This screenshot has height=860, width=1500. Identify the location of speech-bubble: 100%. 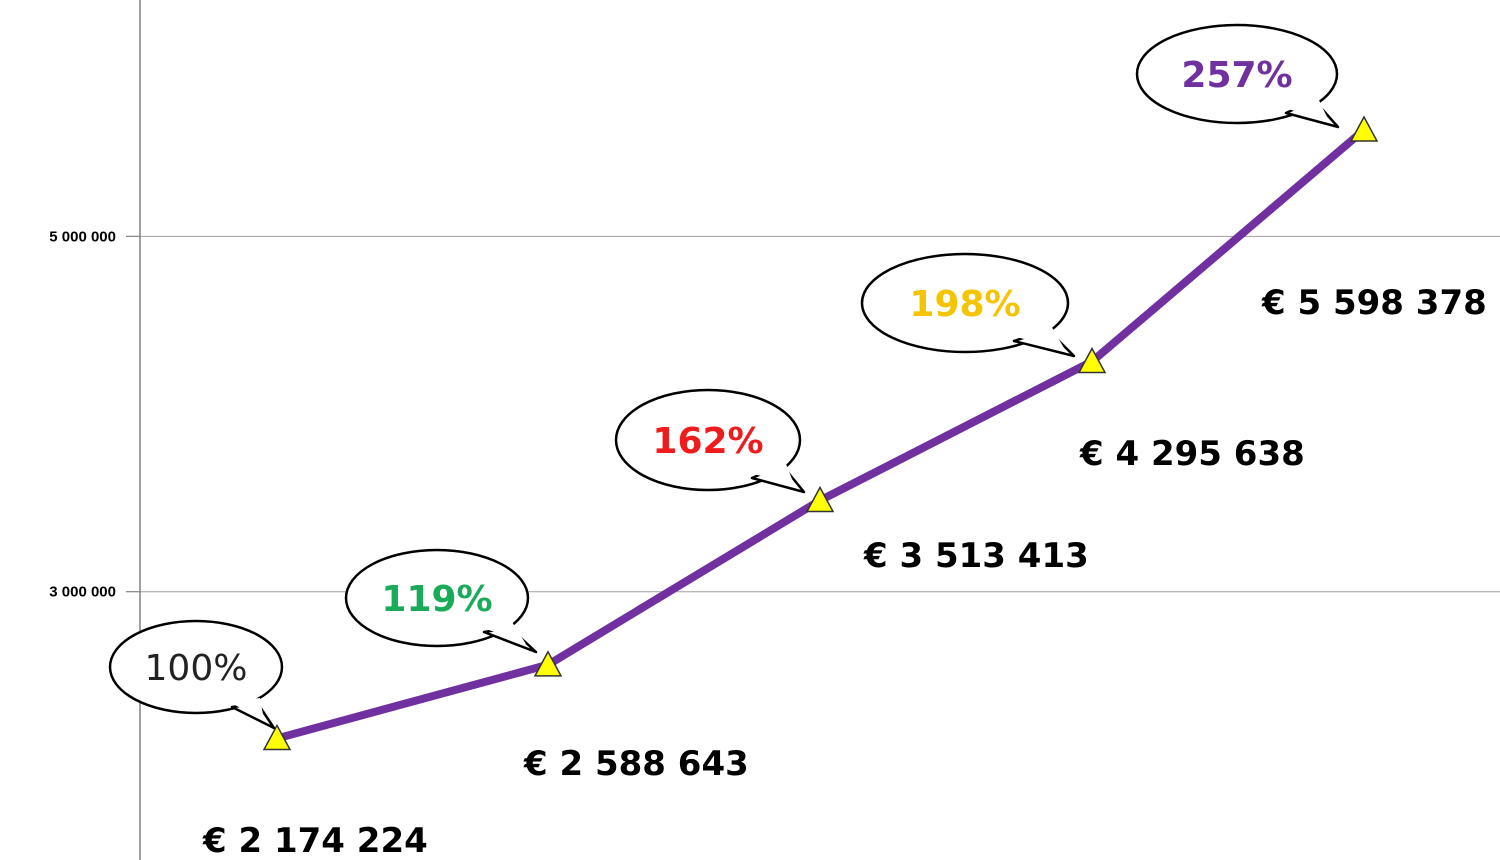
(196, 674).